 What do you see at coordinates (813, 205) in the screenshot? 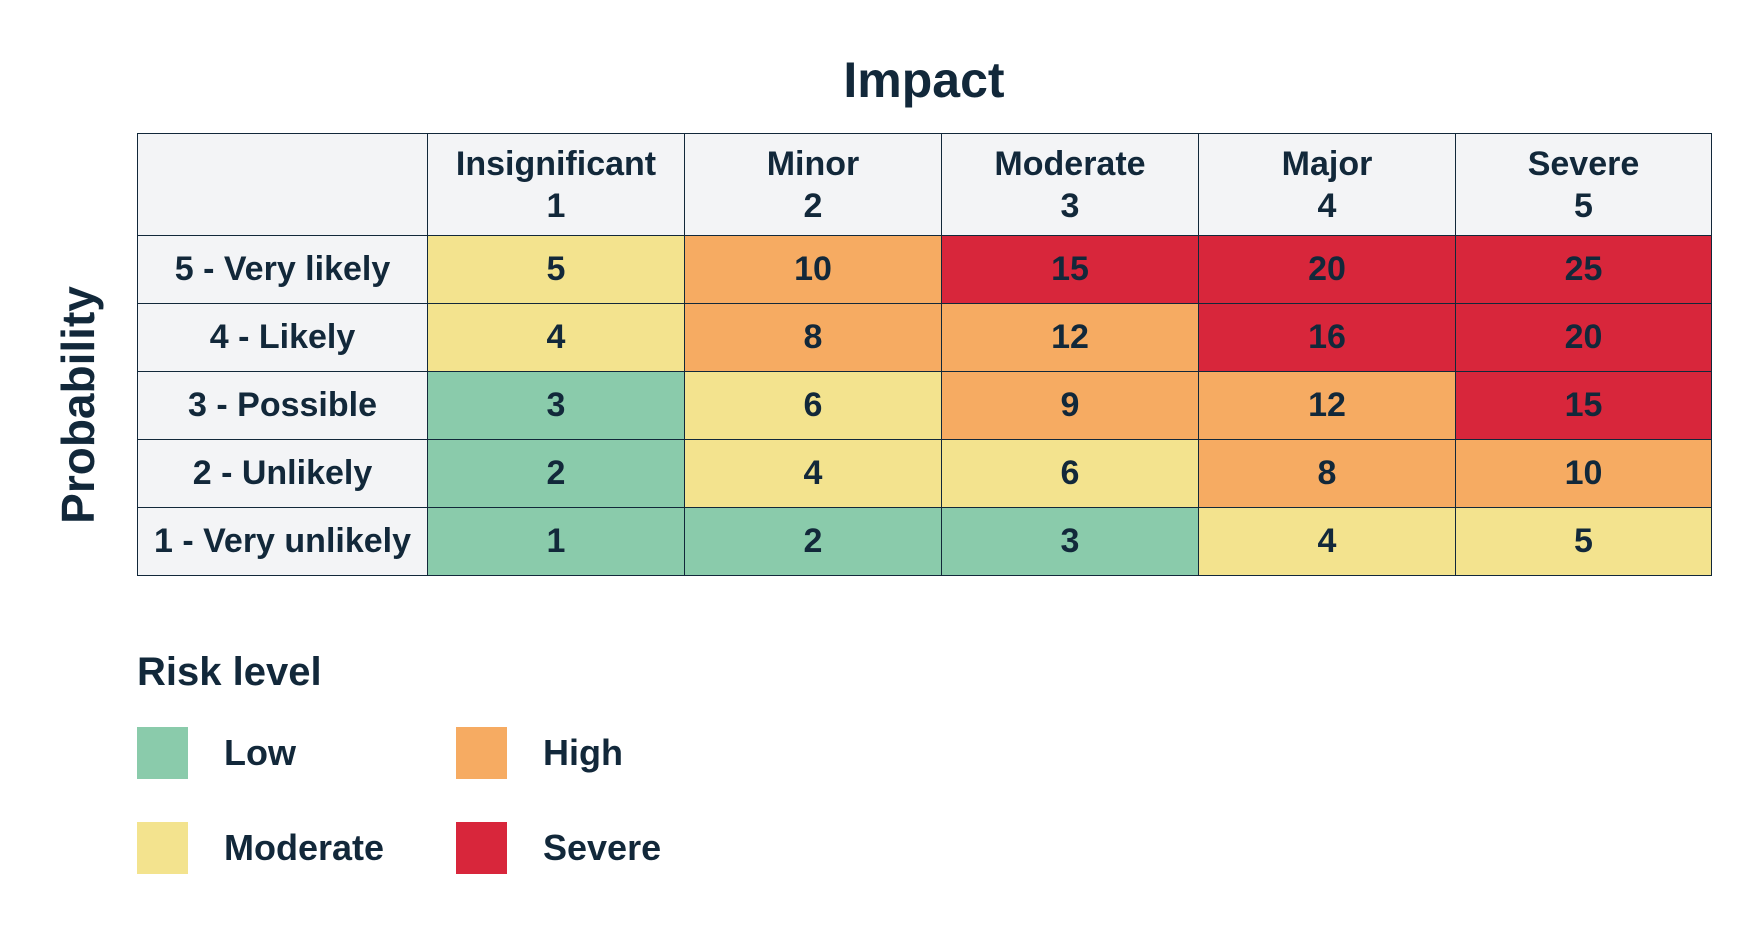
I see `impact-column-value: 2` at bounding box center [813, 205].